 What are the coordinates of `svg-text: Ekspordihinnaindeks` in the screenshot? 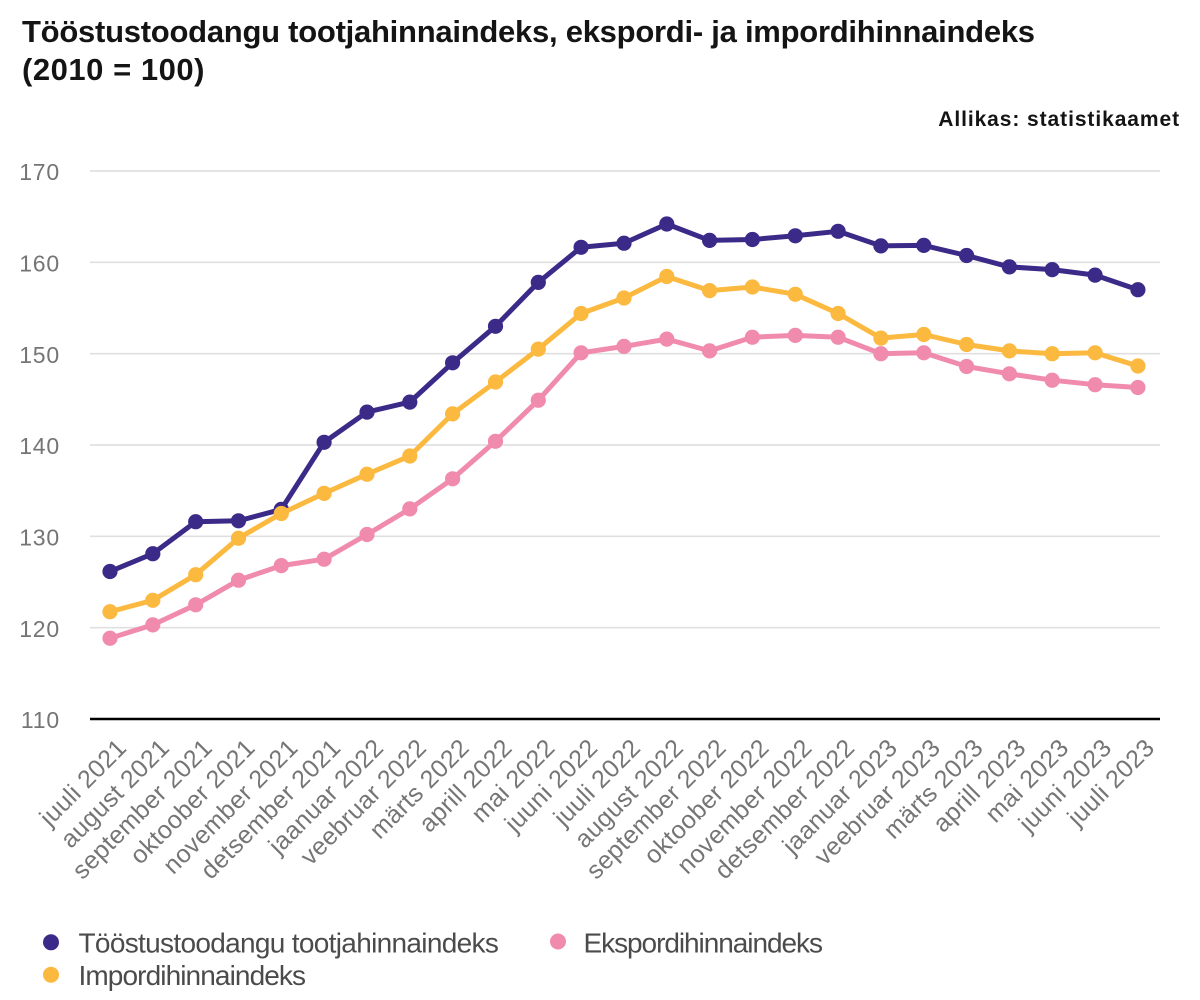 It's located at (703, 943).